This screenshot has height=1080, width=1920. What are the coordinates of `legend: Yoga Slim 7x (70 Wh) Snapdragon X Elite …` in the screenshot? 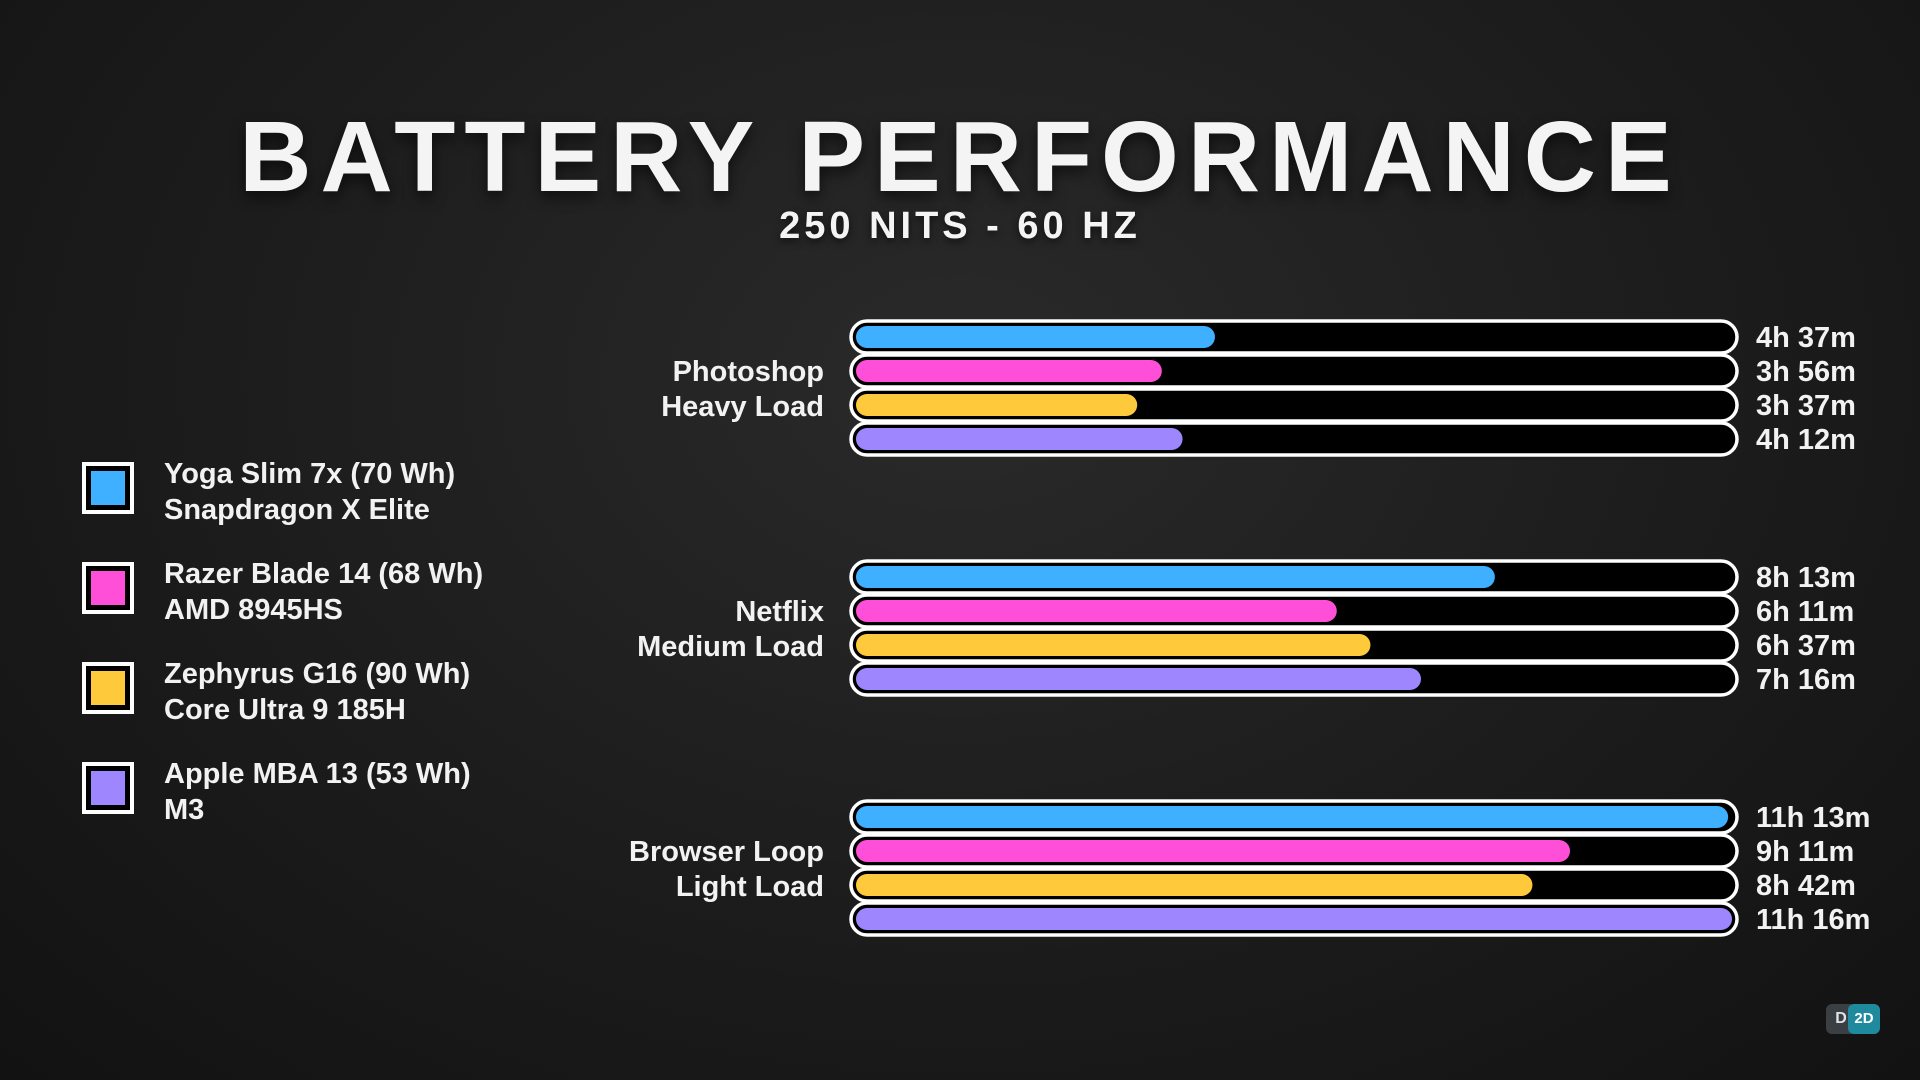 It's located at (342, 656).